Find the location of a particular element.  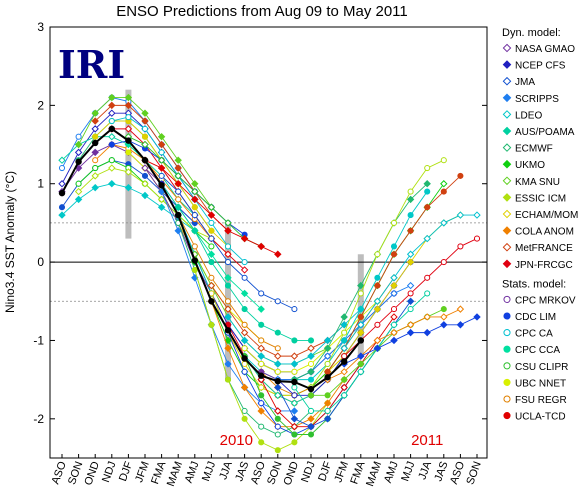

legend-label-0-3: SCRIPPS is located at coordinates (537, 99).